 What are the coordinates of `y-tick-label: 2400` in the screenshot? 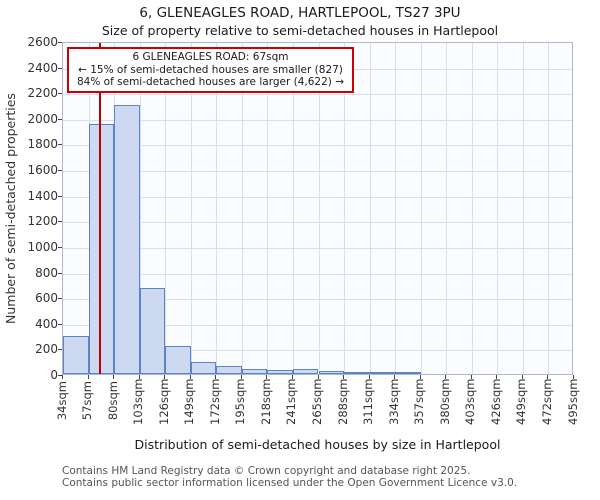 It's located at (42, 67).